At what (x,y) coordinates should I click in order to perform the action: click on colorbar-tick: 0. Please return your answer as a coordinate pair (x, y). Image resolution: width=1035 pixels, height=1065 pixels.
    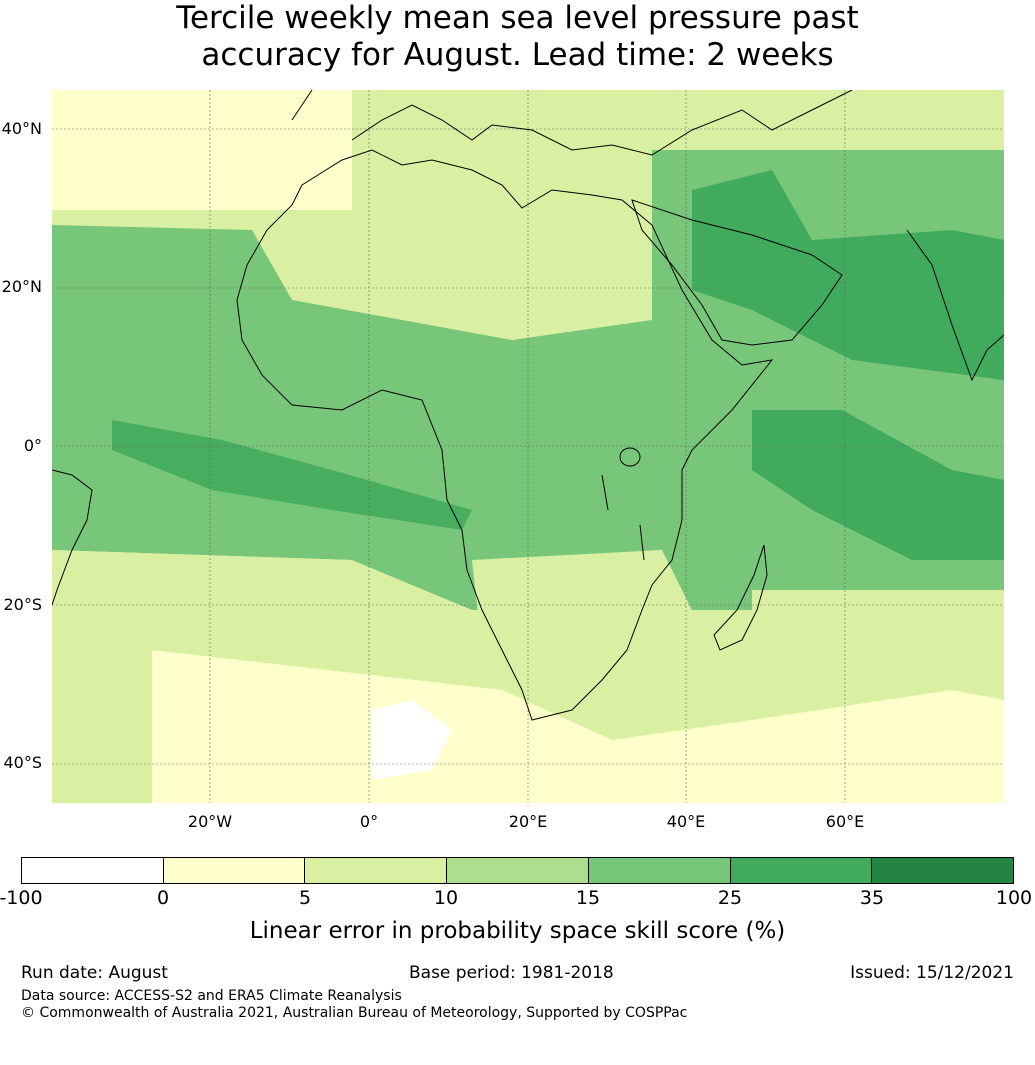
    Looking at the image, I should click on (163, 898).